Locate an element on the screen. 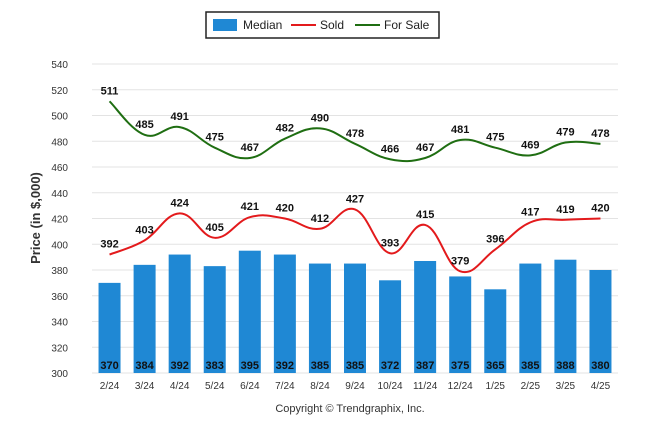  legend-swatch-median is located at coordinates (225, 25).